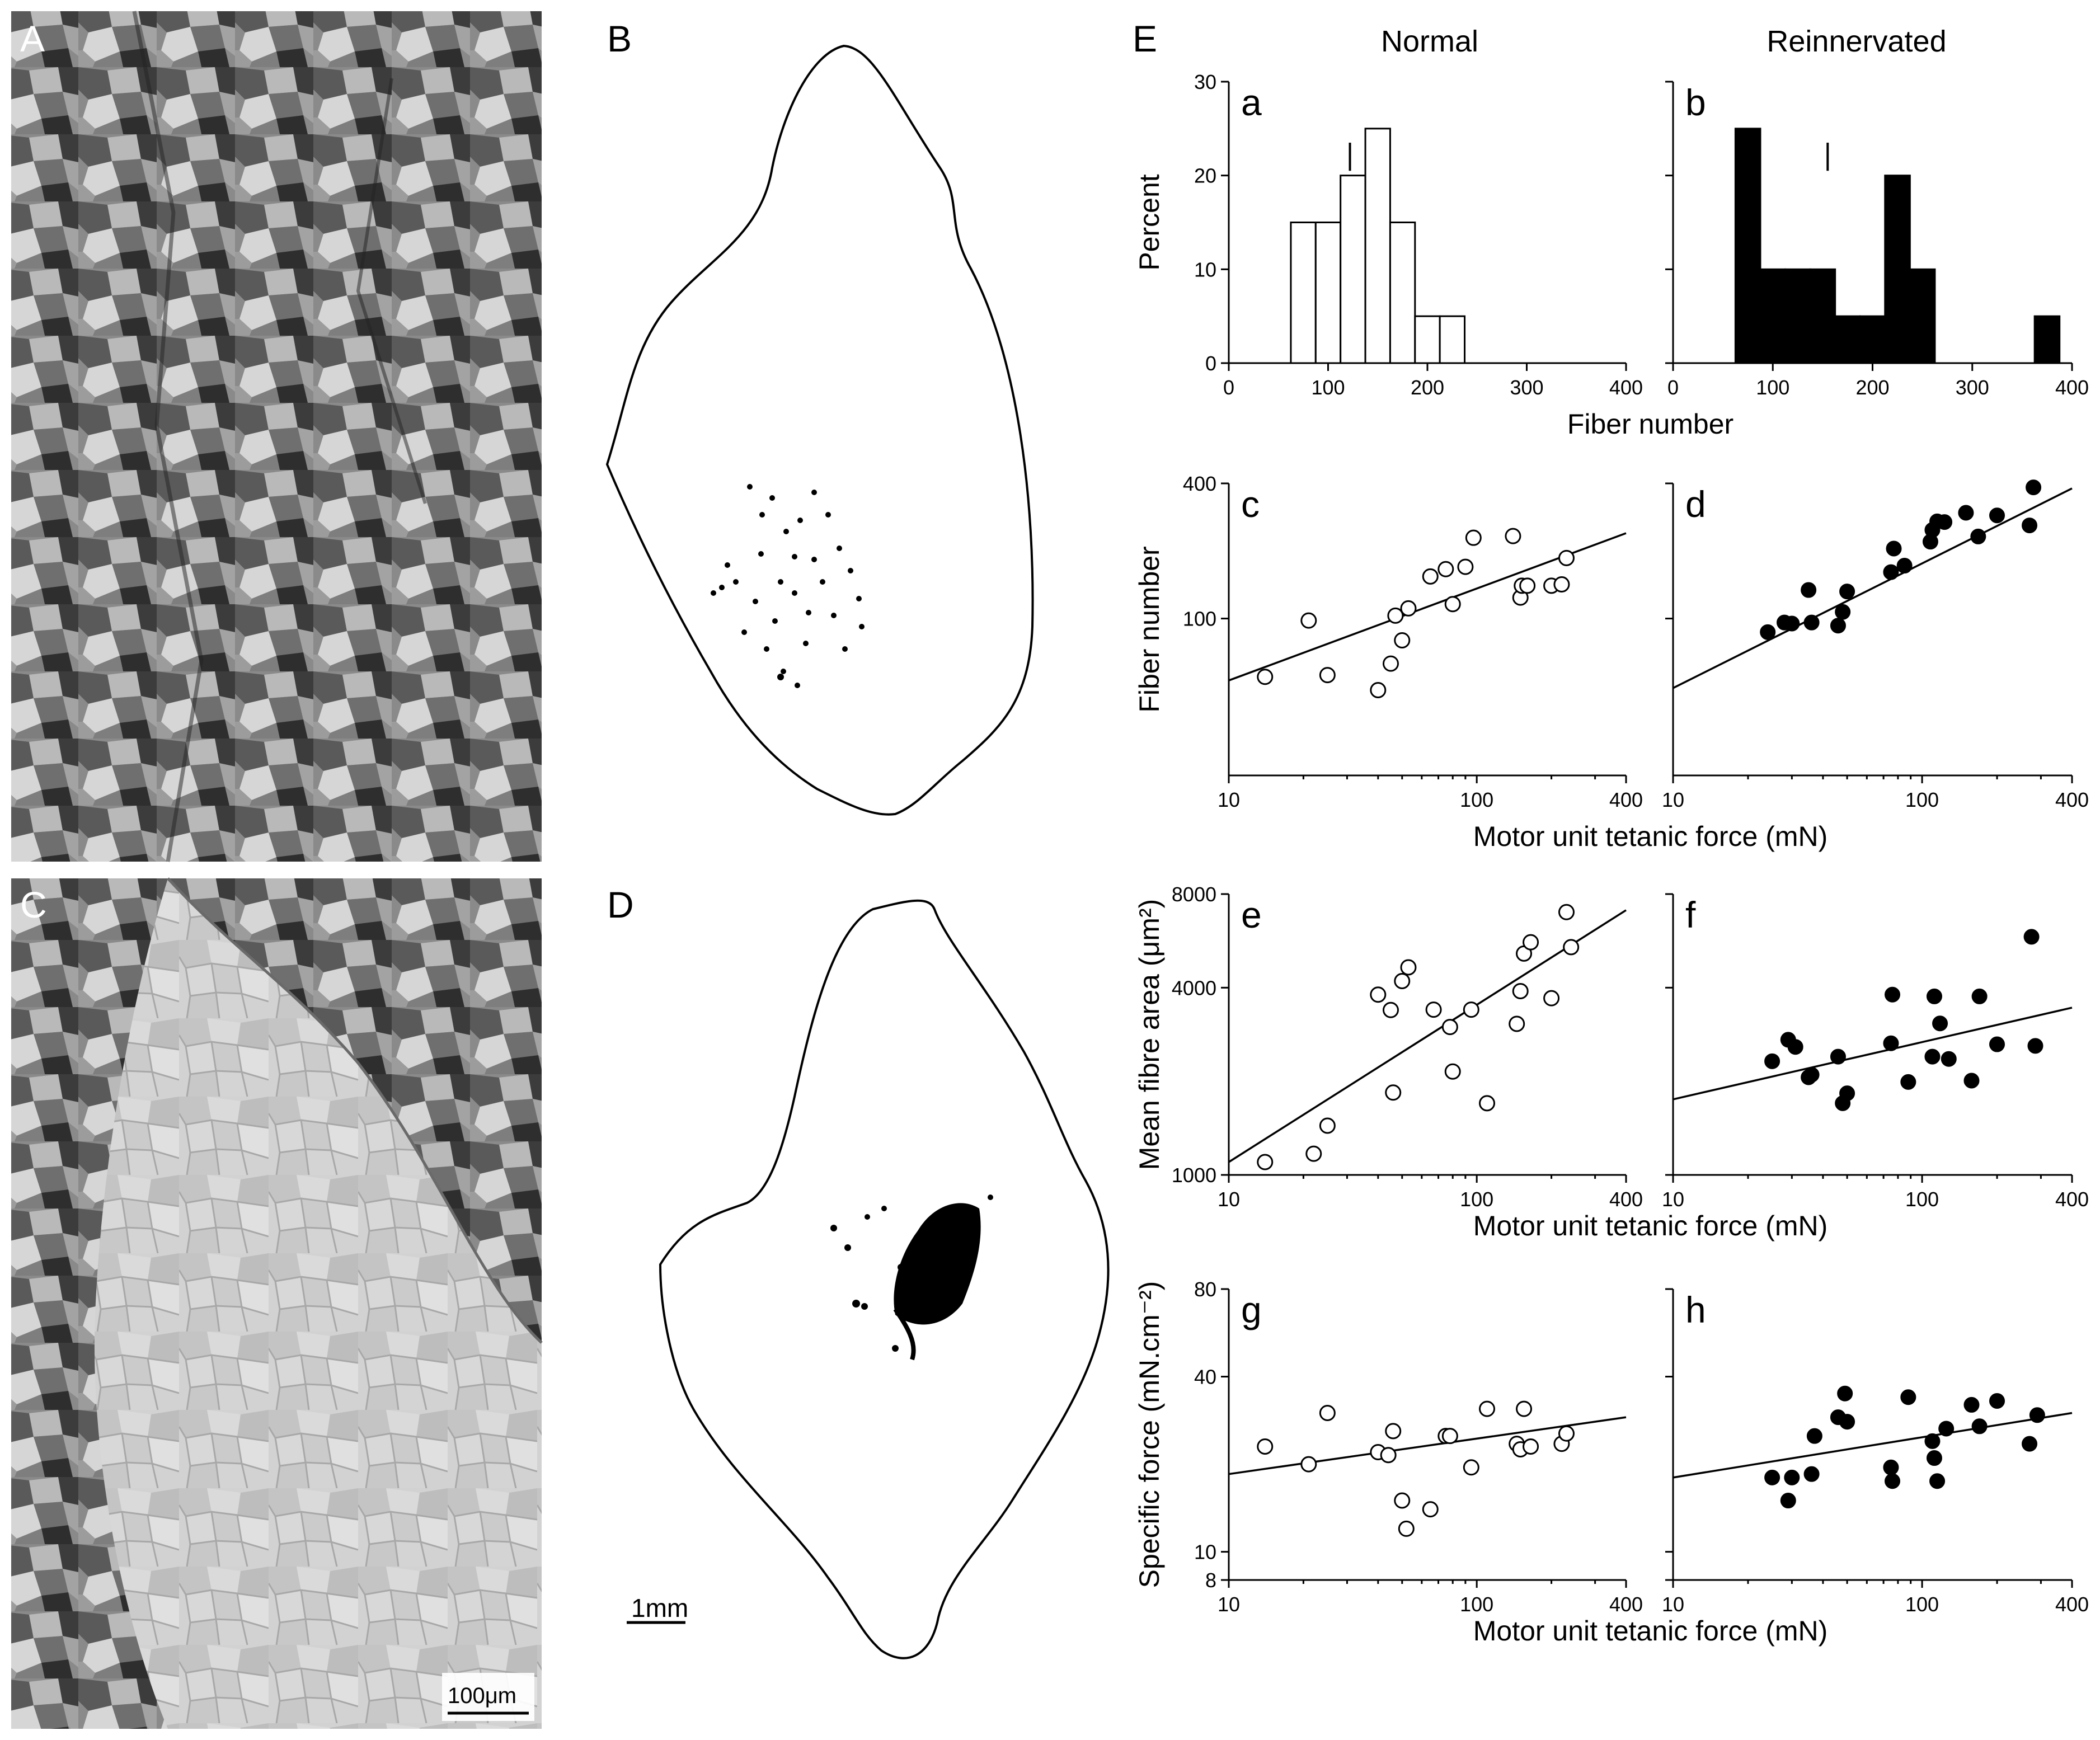 The height and width of the screenshot is (1740, 2100). Describe the element at coordinates (33, 904) in the screenshot. I see `panel-label-c: C` at that location.